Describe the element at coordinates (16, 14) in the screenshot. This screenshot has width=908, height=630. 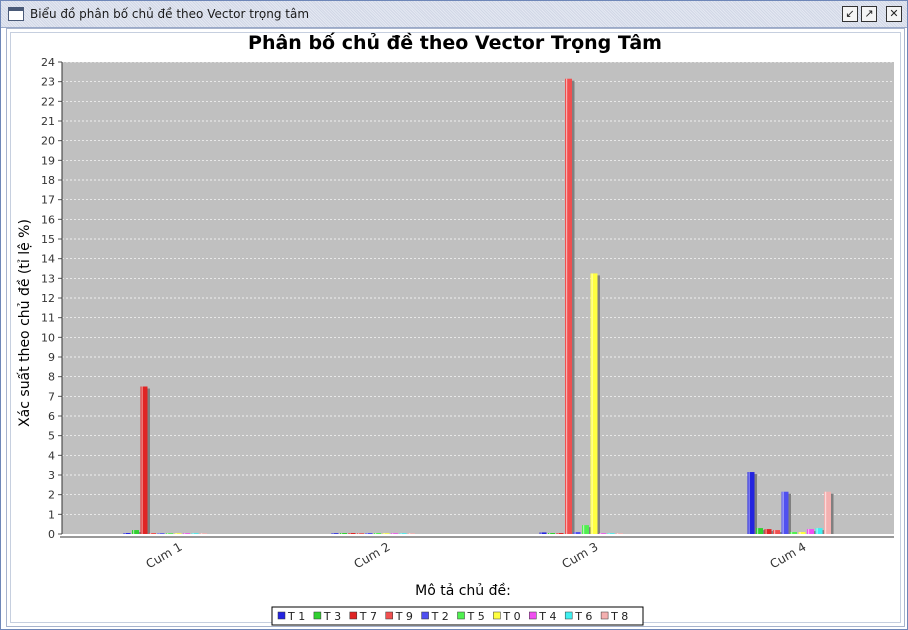
I see `window-app-icon` at that location.